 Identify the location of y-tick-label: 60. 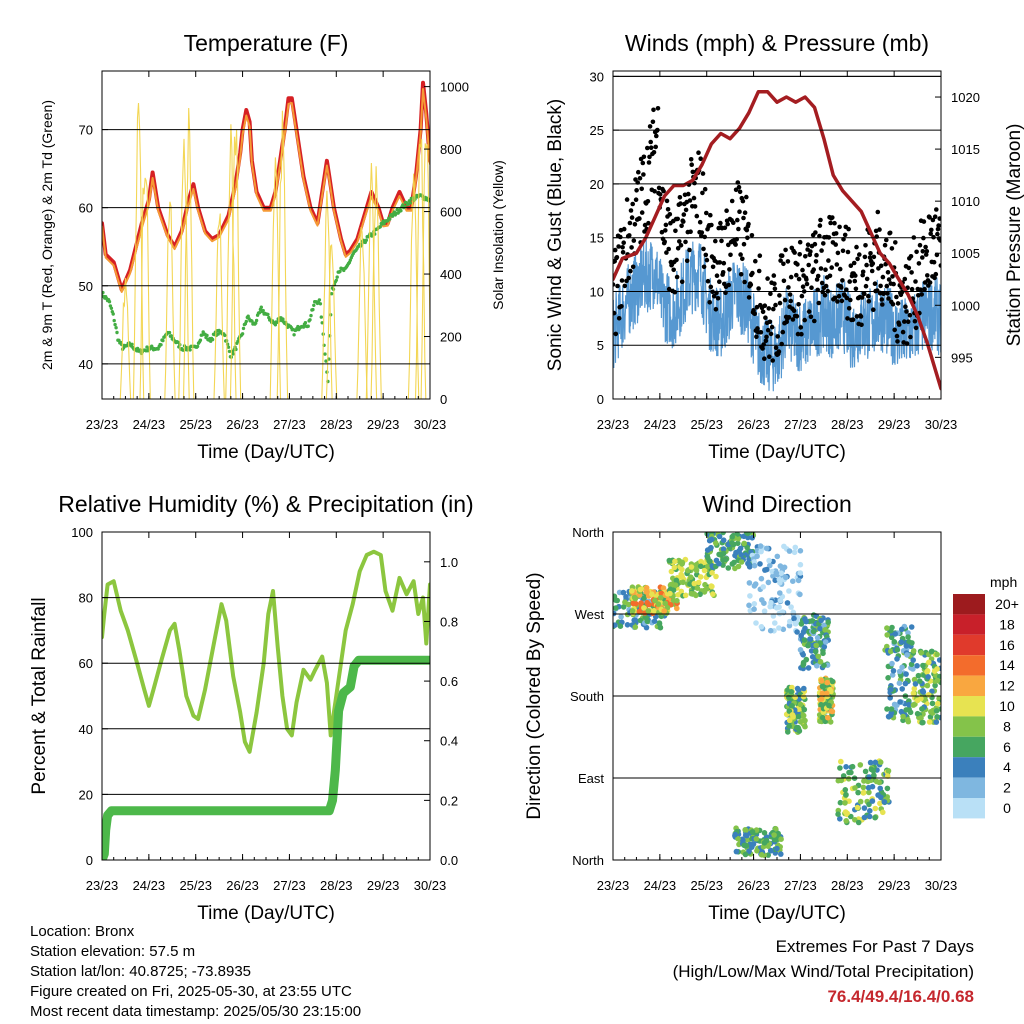
(86, 208).